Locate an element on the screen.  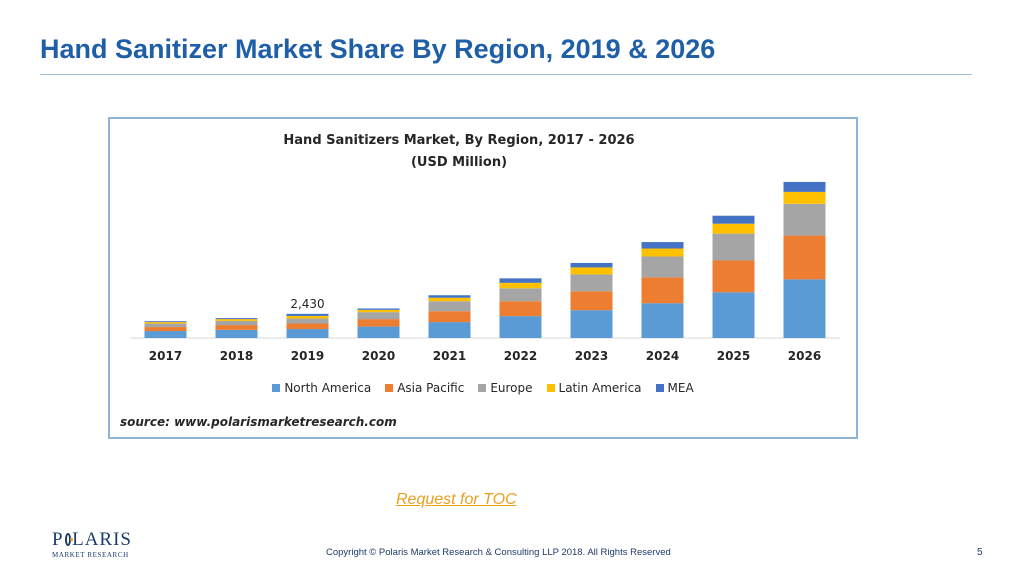
x-tick-label: 2025 is located at coordinates (733, 356).